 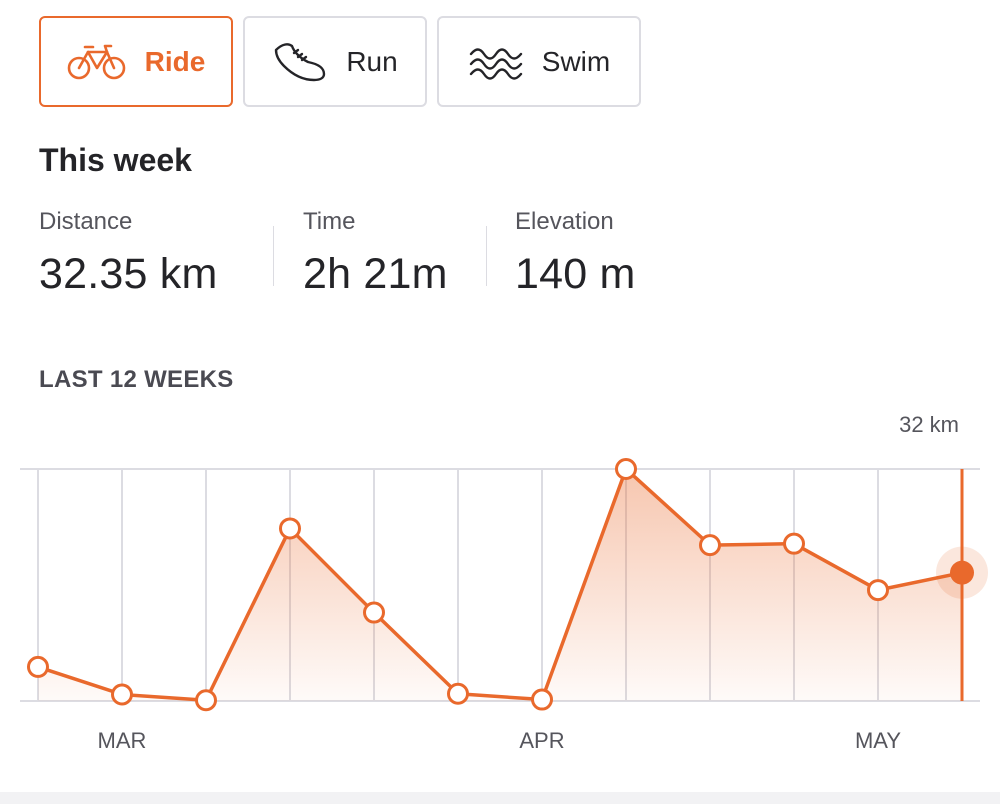 I want to click on footer-divider, so click(x=500, y=798).